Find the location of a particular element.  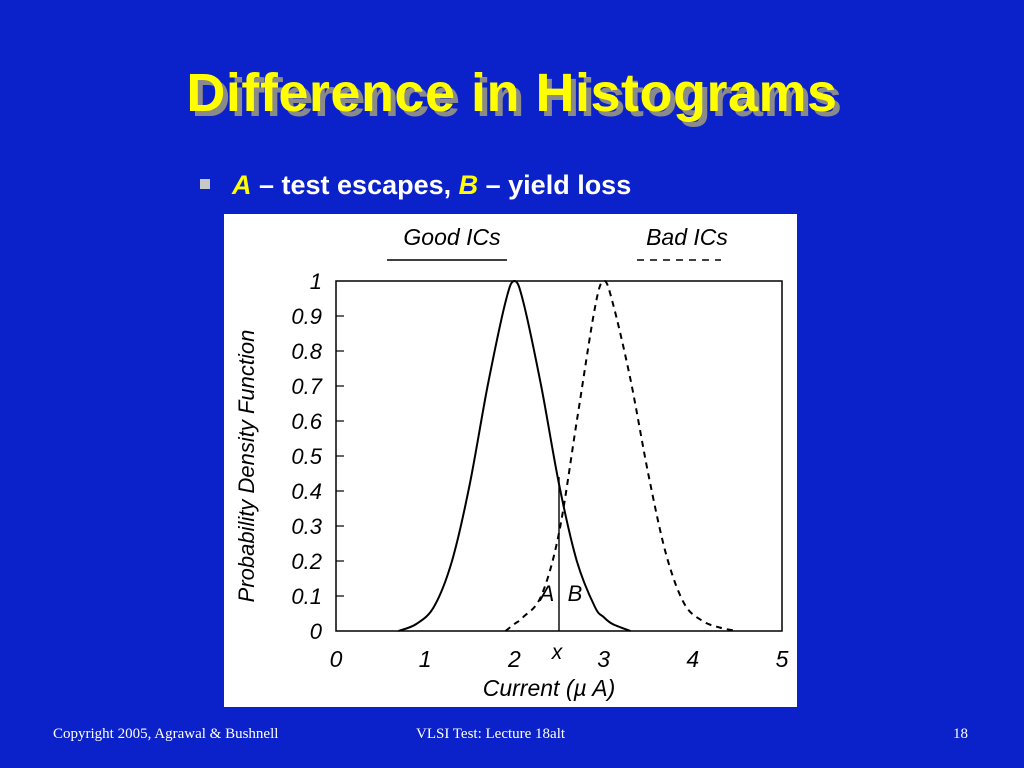

y-tick-label: 1 is located at coordinates (316, 281).